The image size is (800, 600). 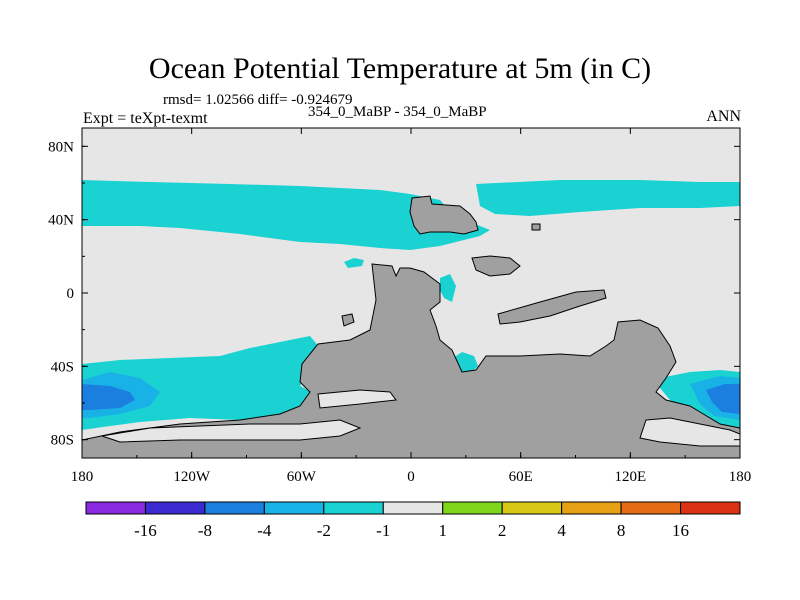 What do you see at coordinates (536, 227) in the screenshot?
I see `landmass-island-small` at bounding box center [536, 227].